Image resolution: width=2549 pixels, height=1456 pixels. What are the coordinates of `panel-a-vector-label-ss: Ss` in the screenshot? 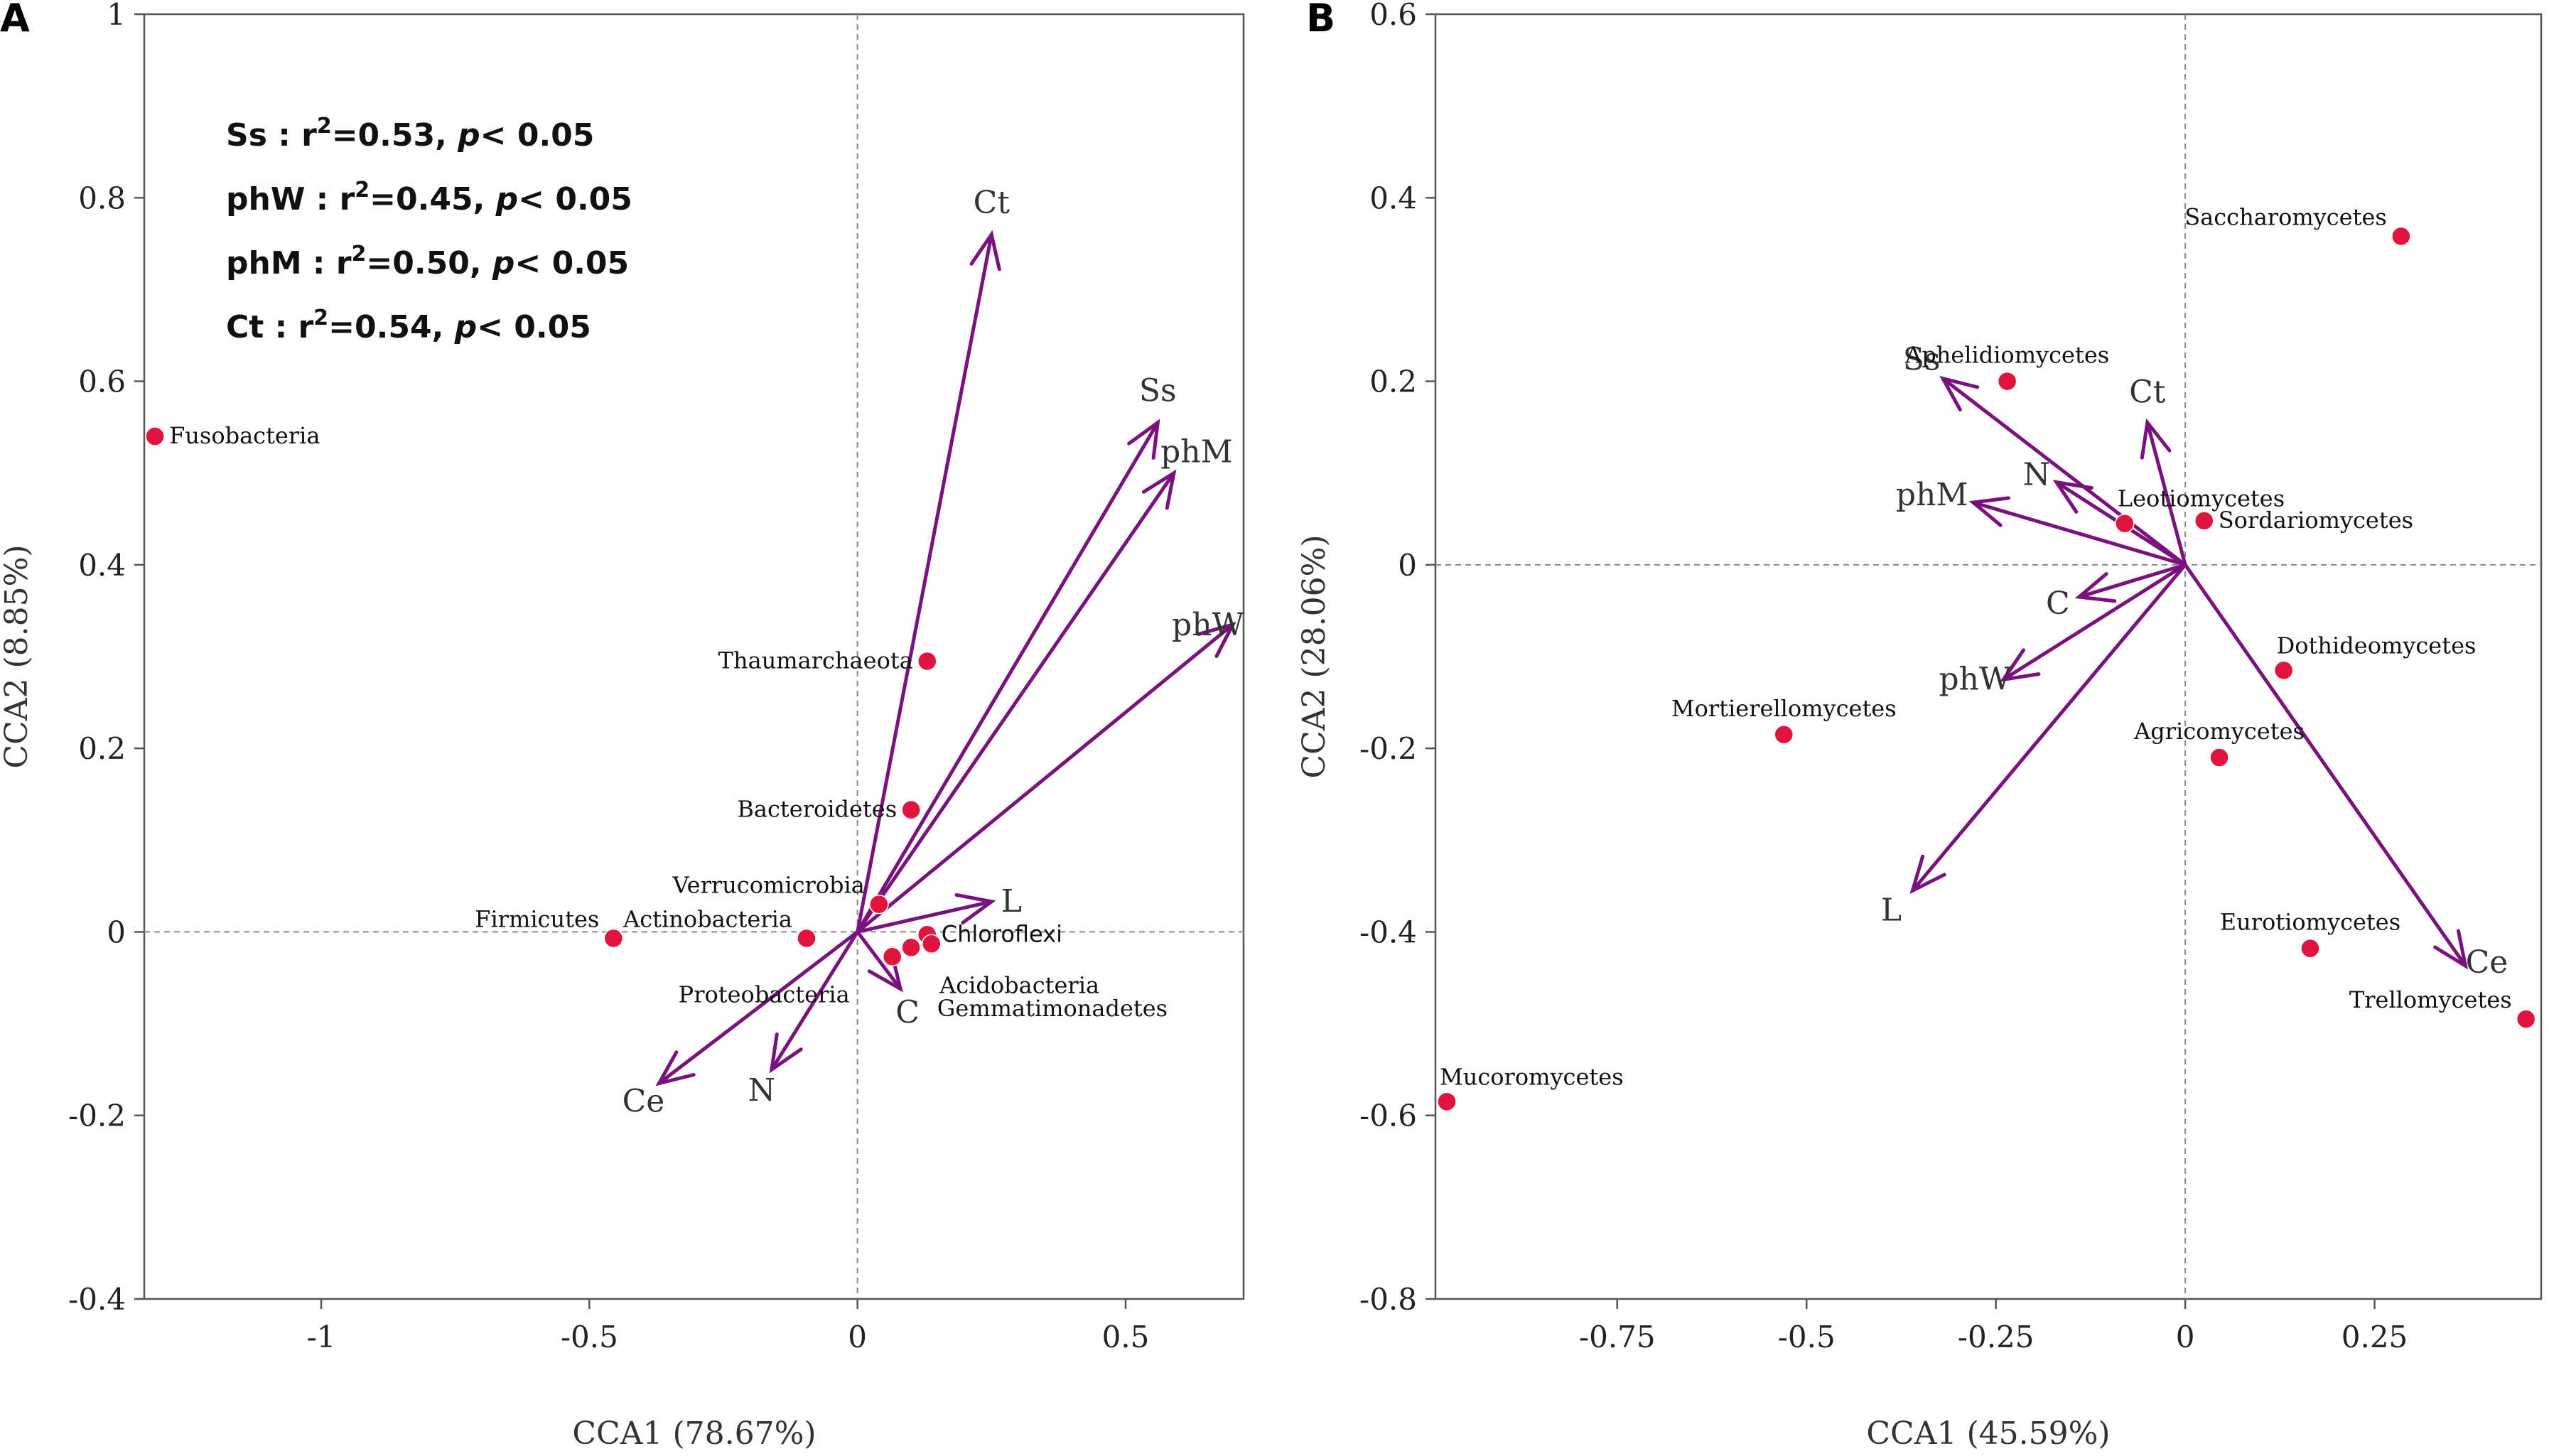 It's located at (1158, 391).